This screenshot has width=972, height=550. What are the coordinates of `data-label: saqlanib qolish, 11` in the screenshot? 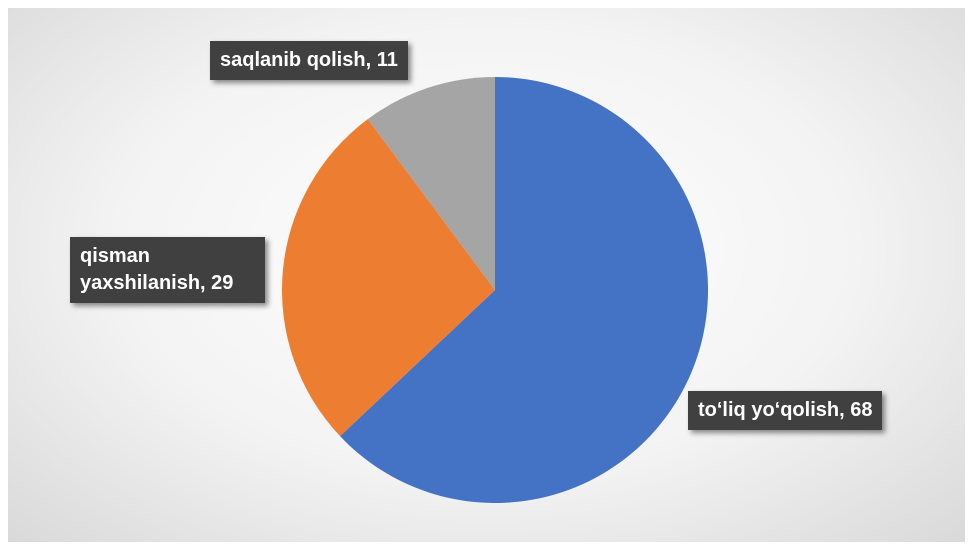 It's located at (309, 60).